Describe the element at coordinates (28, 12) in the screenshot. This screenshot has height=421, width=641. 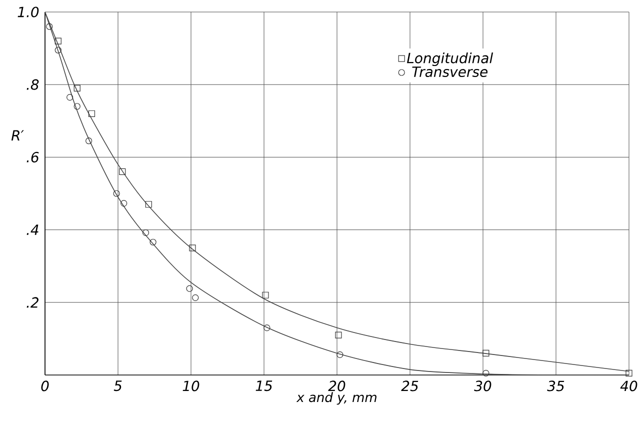
I see `y-tick-label: 1.0` at that location.